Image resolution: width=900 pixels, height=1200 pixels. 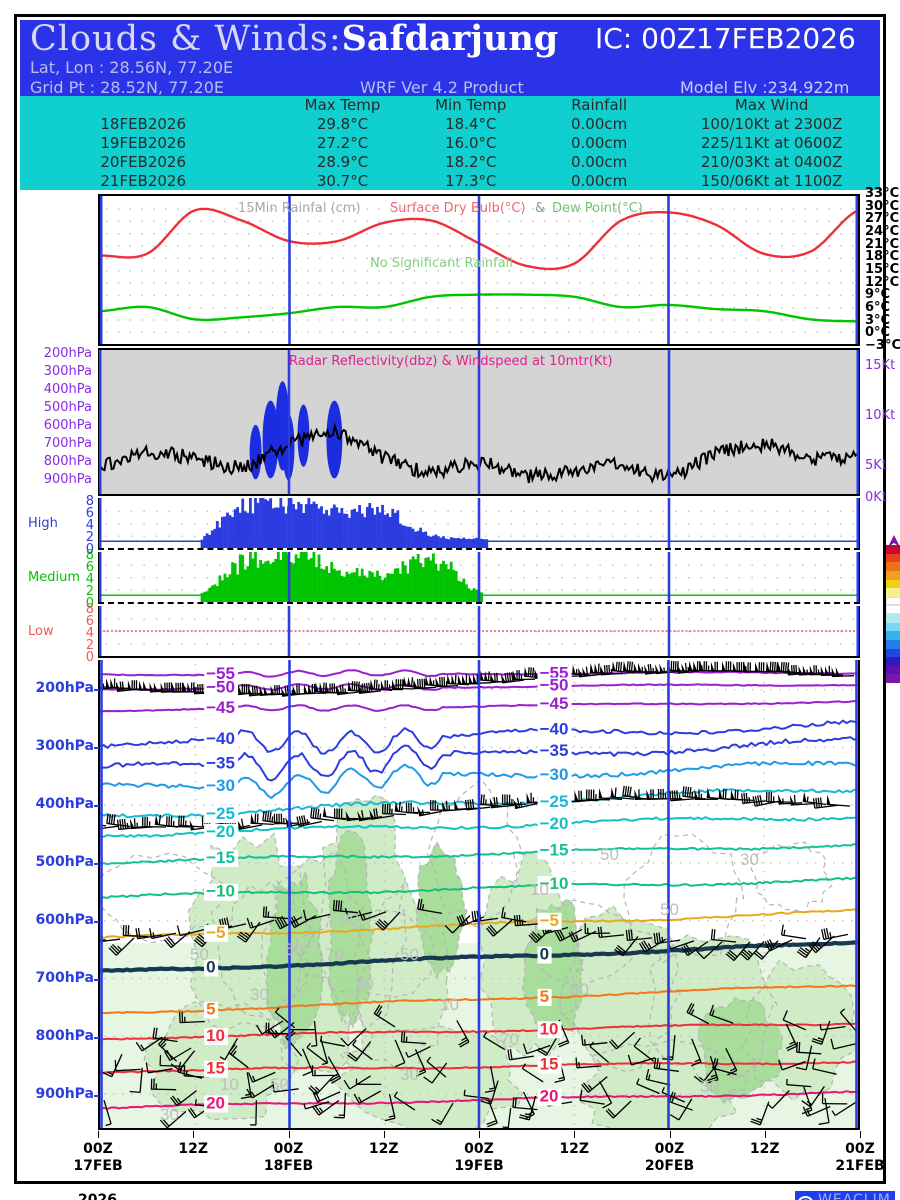 I want to click on main-pressure-tick: 400hPa, so click(x=64, y=804).